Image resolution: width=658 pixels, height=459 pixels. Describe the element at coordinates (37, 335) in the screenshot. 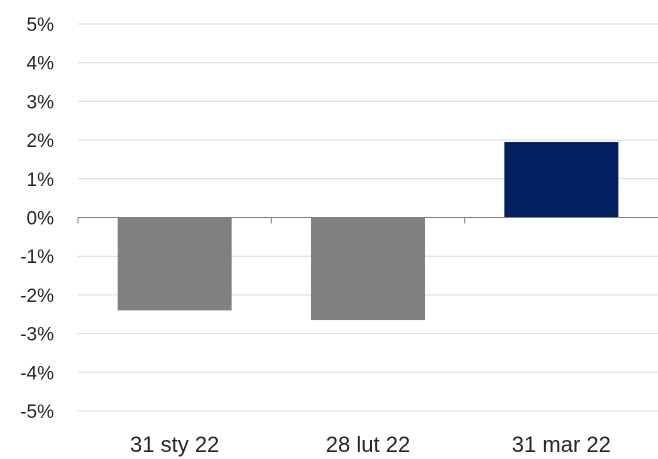

I see `y-tick-label: -3%` at that location.